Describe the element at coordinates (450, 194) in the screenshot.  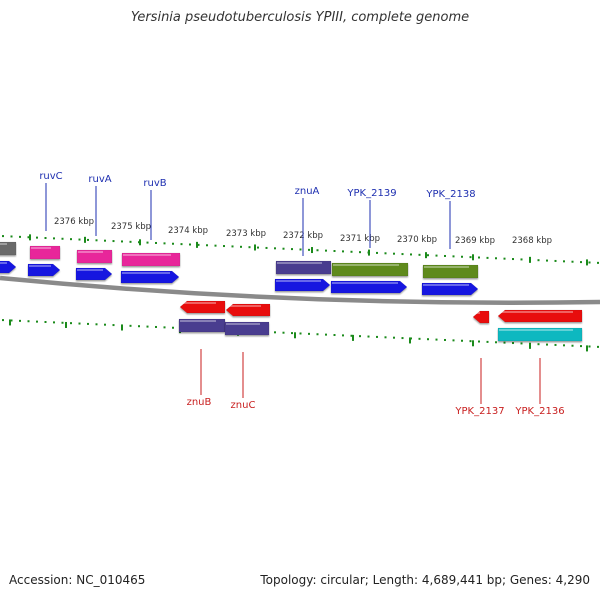
I see `gene-label-ypk_2138: YPK_2138` at that location.